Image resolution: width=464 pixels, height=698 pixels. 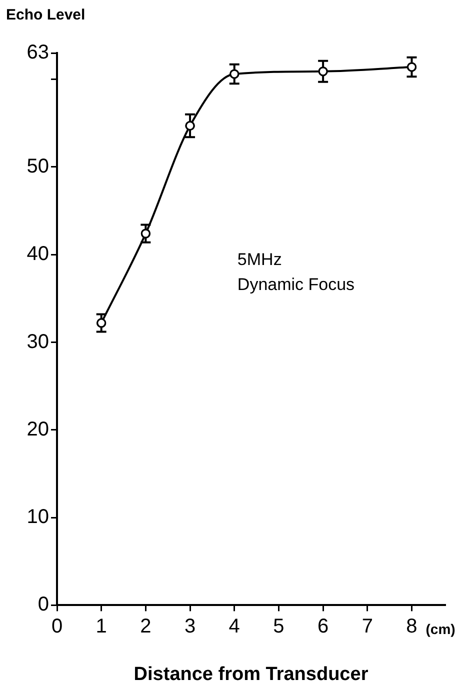 What do you see at coordinates (37, 166) in the screenshot?
I see `y-tick-label: 50` at bounding box center [37, 166].